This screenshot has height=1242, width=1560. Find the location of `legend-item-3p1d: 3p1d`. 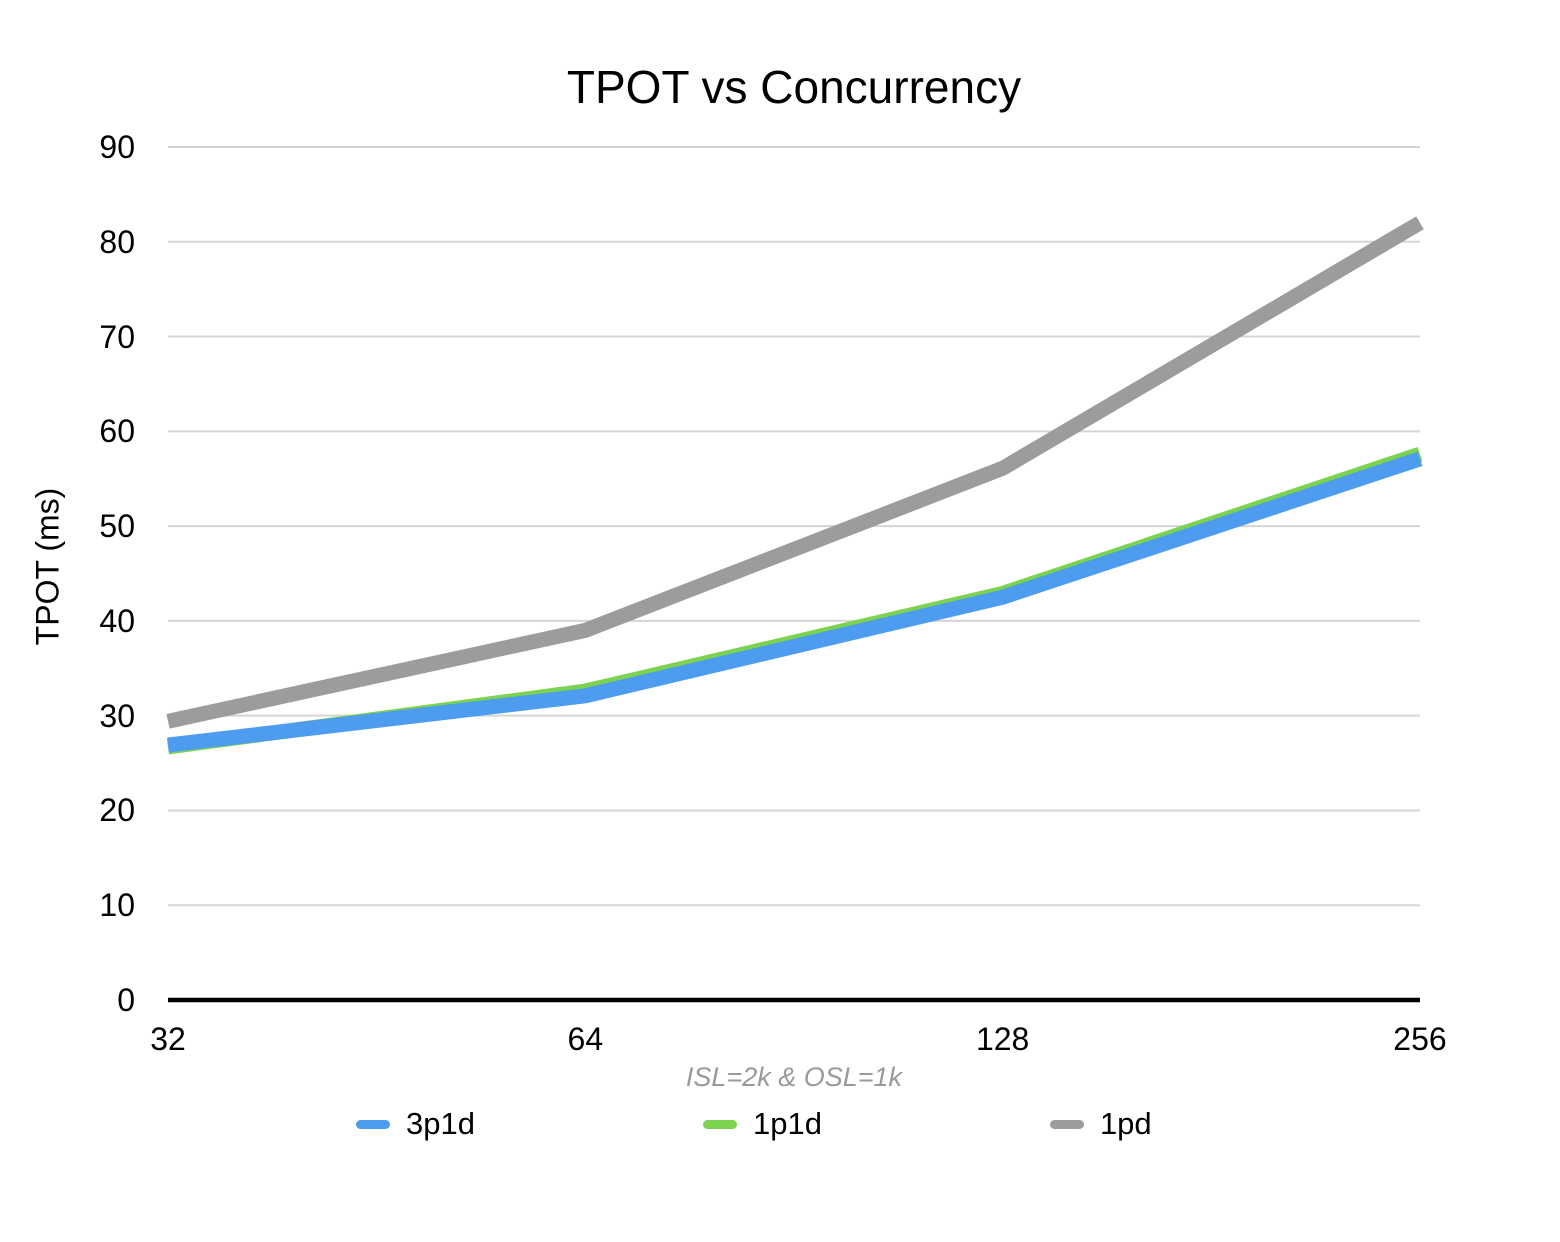

legend-item-3p1d: 3p1d is located at coordinates (415, 1124).